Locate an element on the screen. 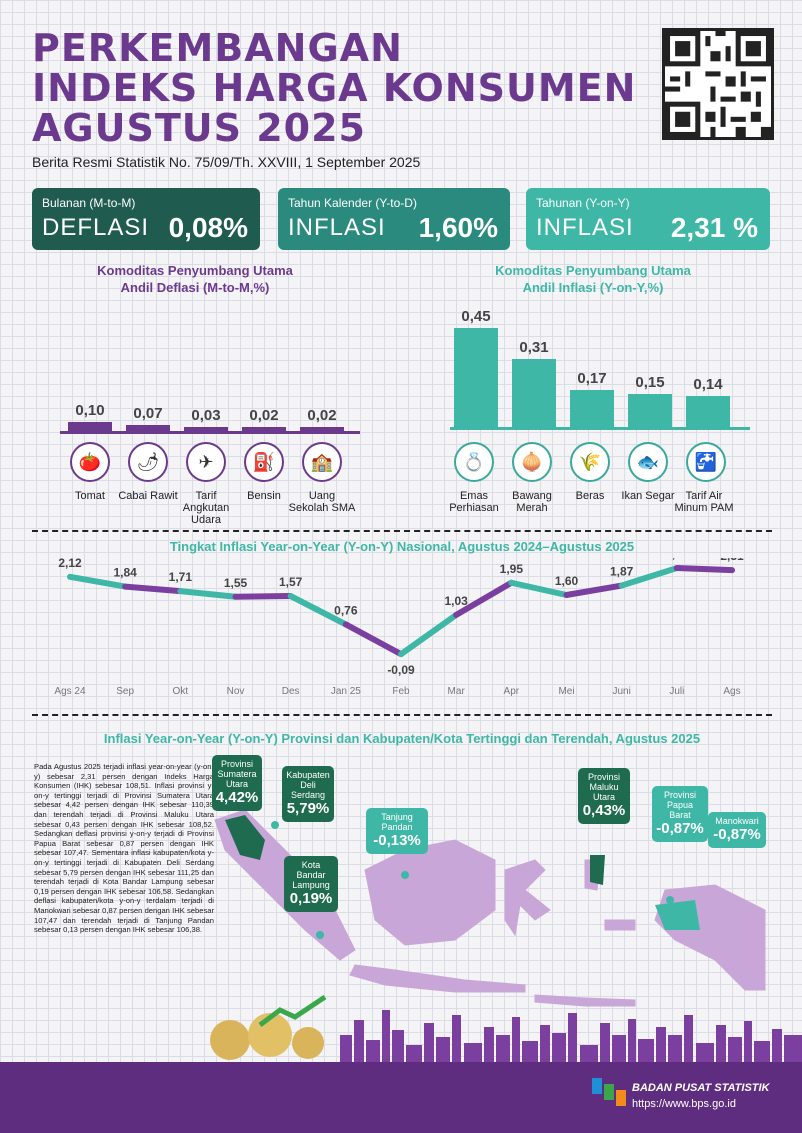  callout-name: Kota Bandar Lampung is located at coordinates (311, 875).